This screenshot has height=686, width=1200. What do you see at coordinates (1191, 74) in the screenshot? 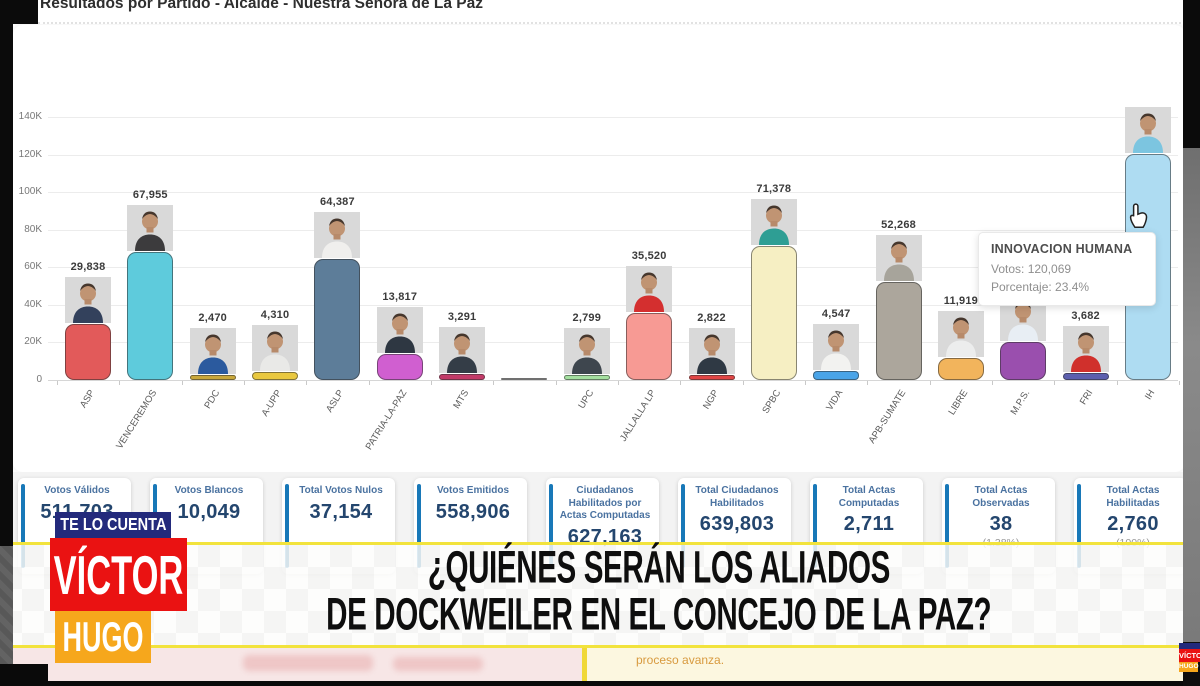
I see `frame-edge-right-top` at bounding box center [1191, 74].